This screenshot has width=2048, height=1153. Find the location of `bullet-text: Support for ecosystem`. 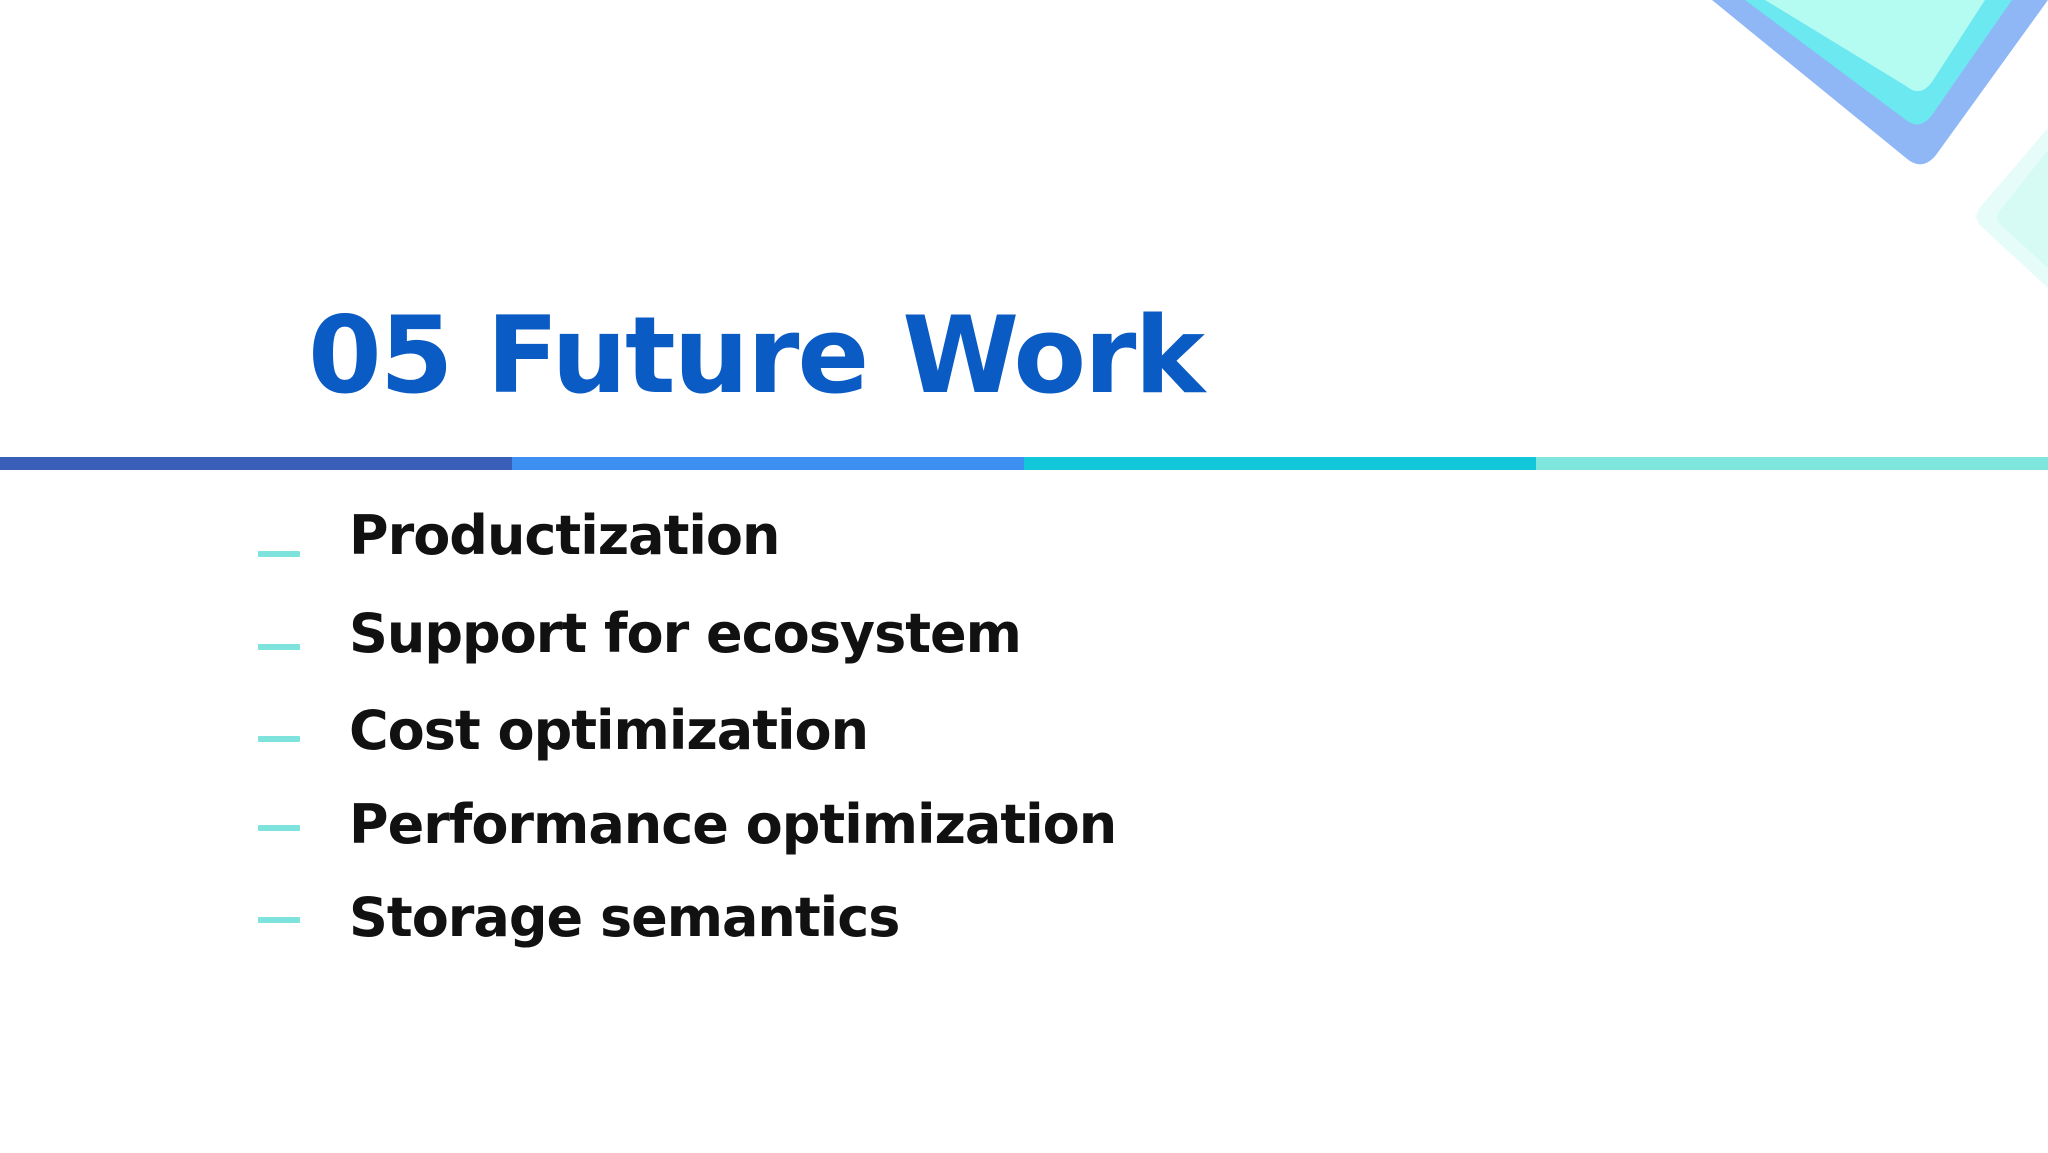

bullet-text: Support for ecosystem is located at coordinates (685, 633).